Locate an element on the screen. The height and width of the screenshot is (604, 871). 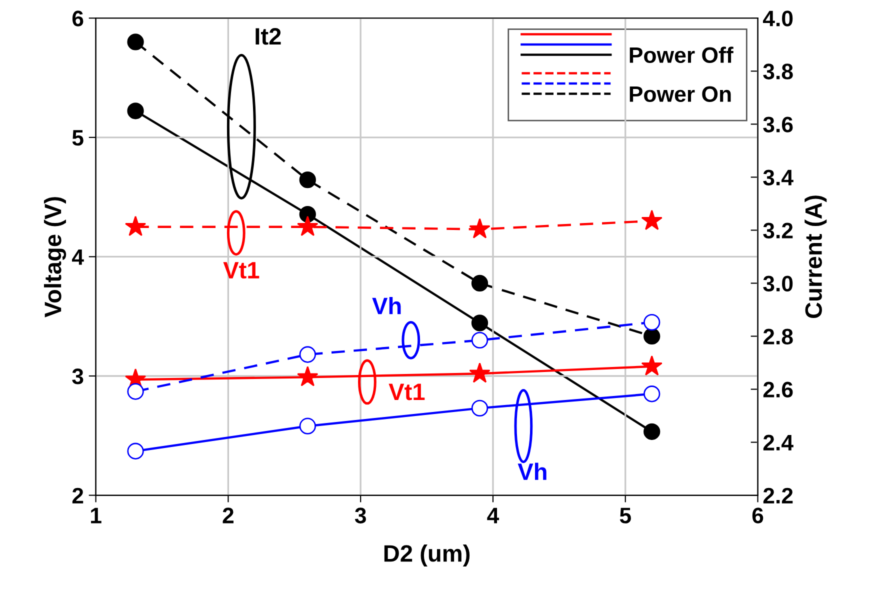
x-tick-label: 2 is located at coordinates (228, 516).